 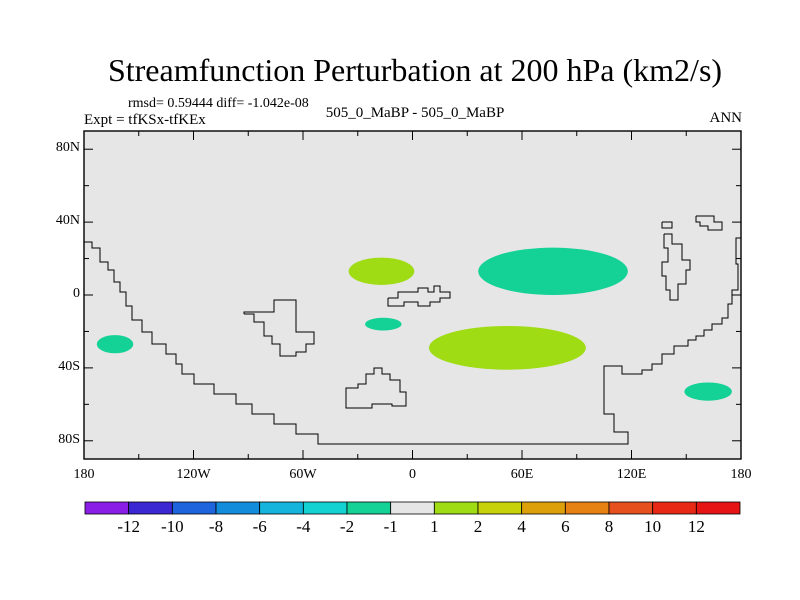 What do you see at coordinates (709, 223) in the screenshot?
I see `coastline-north-pacific-rim` at bounding box center [709, 223].